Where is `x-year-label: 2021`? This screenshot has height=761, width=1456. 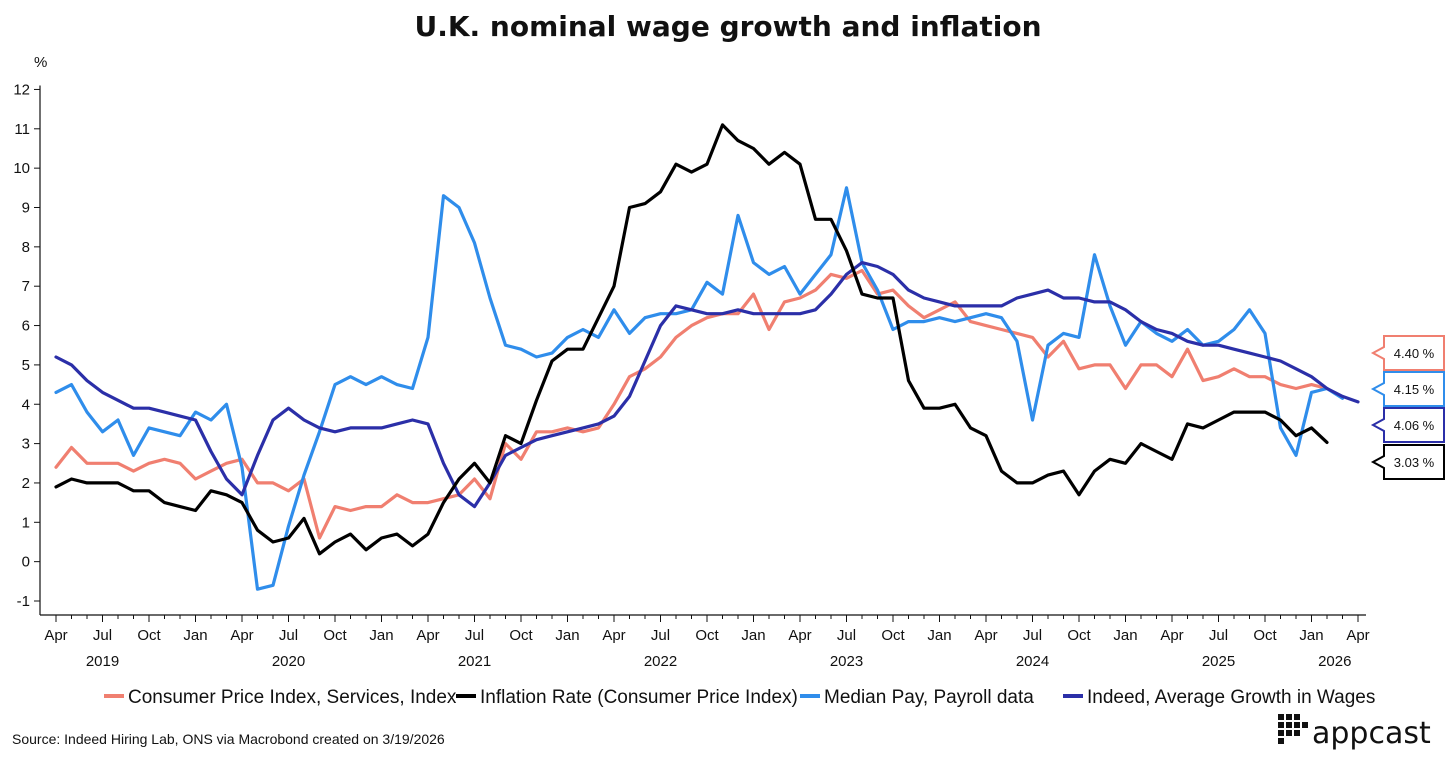 x-year-label: 2021 is located at coordinates (474, 661).